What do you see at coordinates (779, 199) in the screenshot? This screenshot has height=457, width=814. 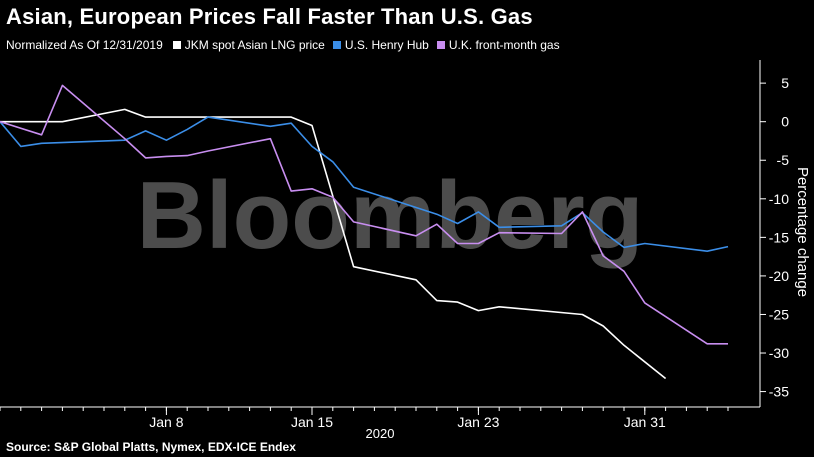 I see `y-tick-label: -10` at bounding box center [779, 199].